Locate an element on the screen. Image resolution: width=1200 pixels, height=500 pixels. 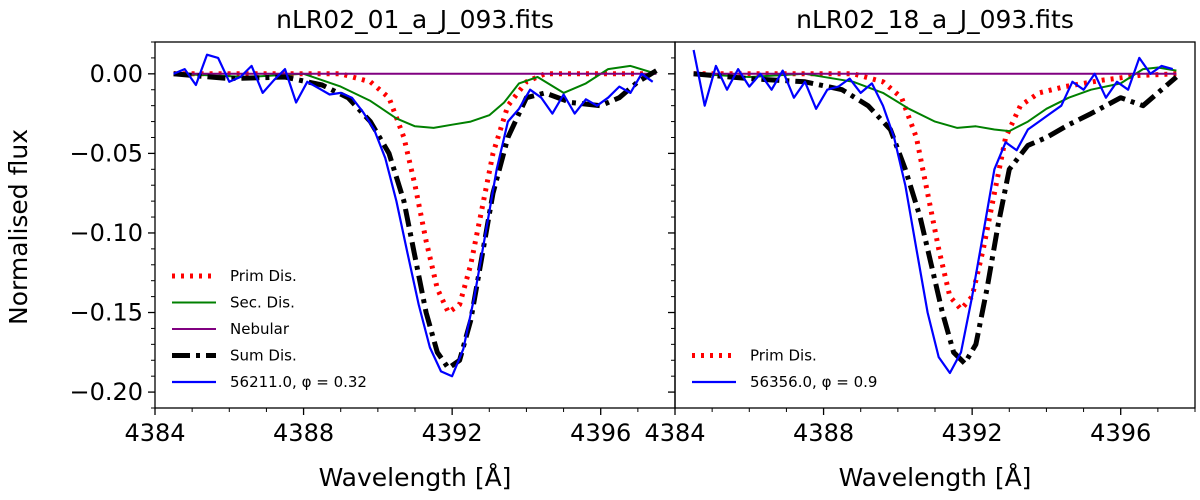
panel-2-title: nLR02_18_a_J_093.fits is located at coordinates (935, 19).